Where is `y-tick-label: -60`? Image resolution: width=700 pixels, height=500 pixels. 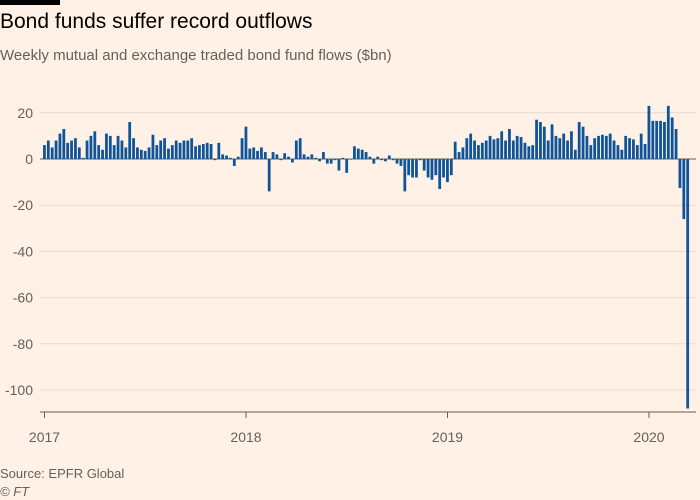 y-tick-label: -60 is located at coordinates (23, 298).